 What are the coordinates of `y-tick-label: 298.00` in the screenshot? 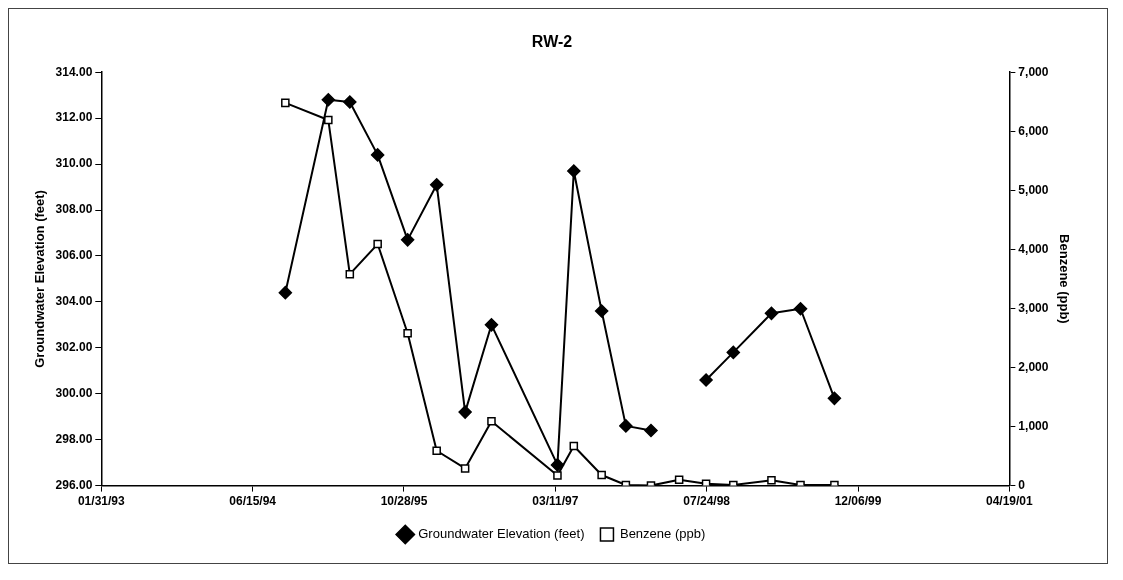 It's located at (74, 438).